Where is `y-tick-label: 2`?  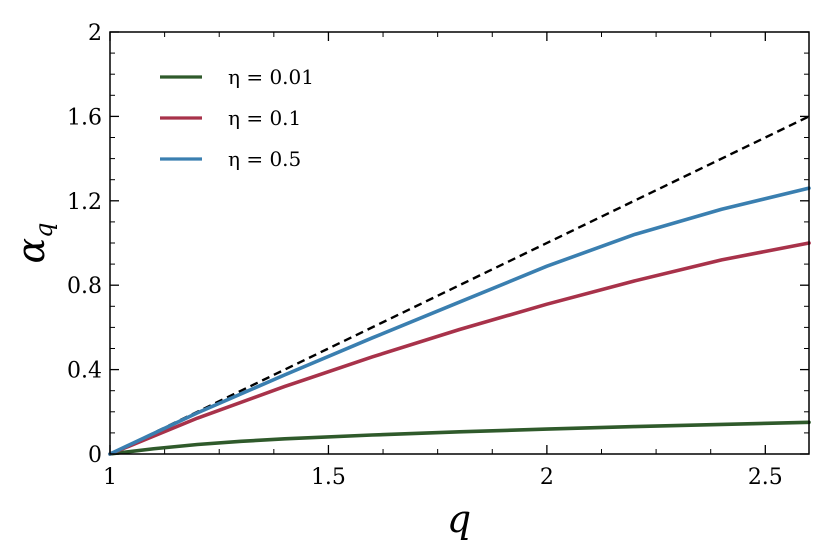 y-tick-label: 2 is located at coordinates (95, 33).